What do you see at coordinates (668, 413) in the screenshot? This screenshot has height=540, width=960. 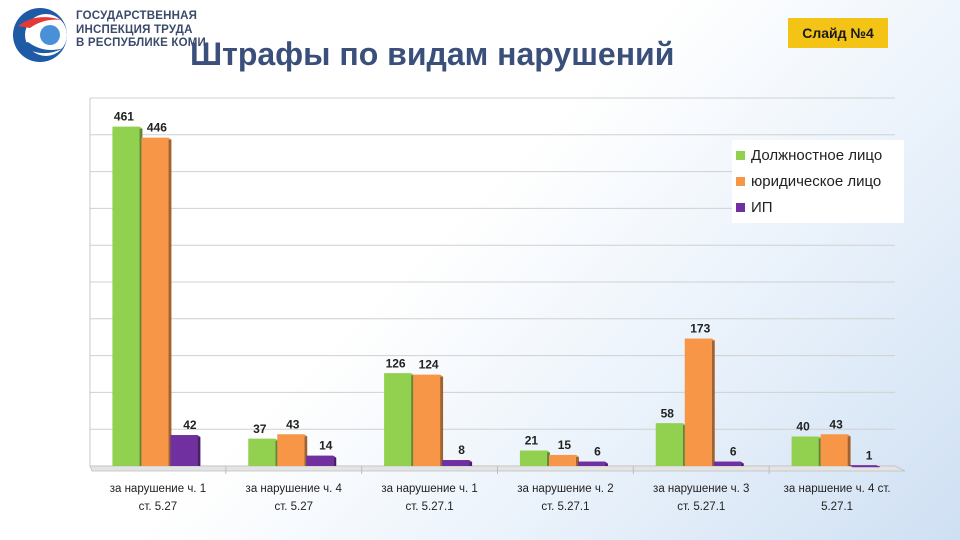 I see `data-label: 58` at bounding box center [668, 413].